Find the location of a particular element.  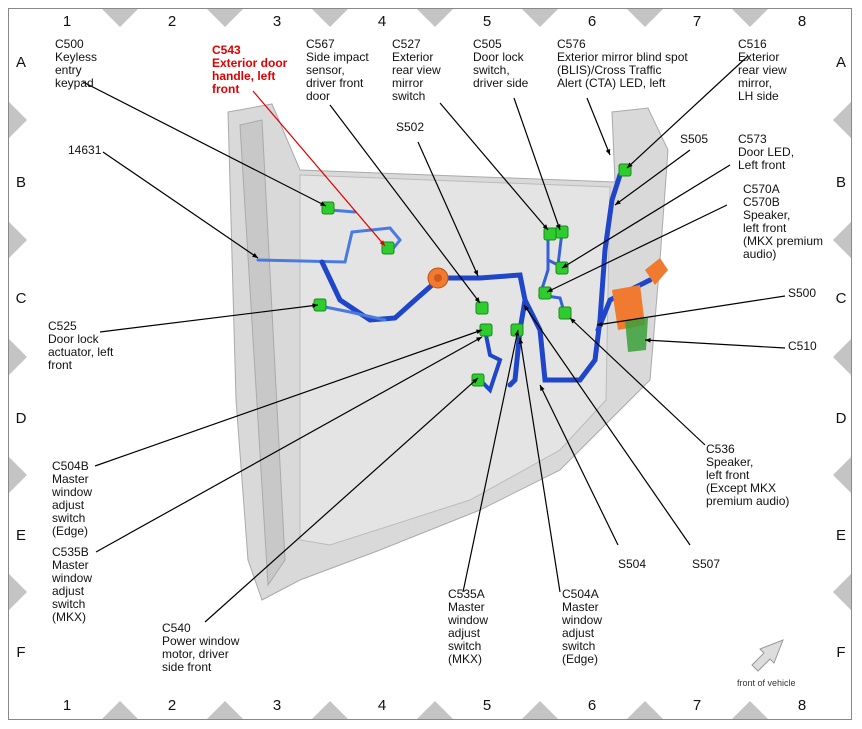

callout-c504b: C504B Master window adjust switch (Edge) is located at coordinates (72, 499).